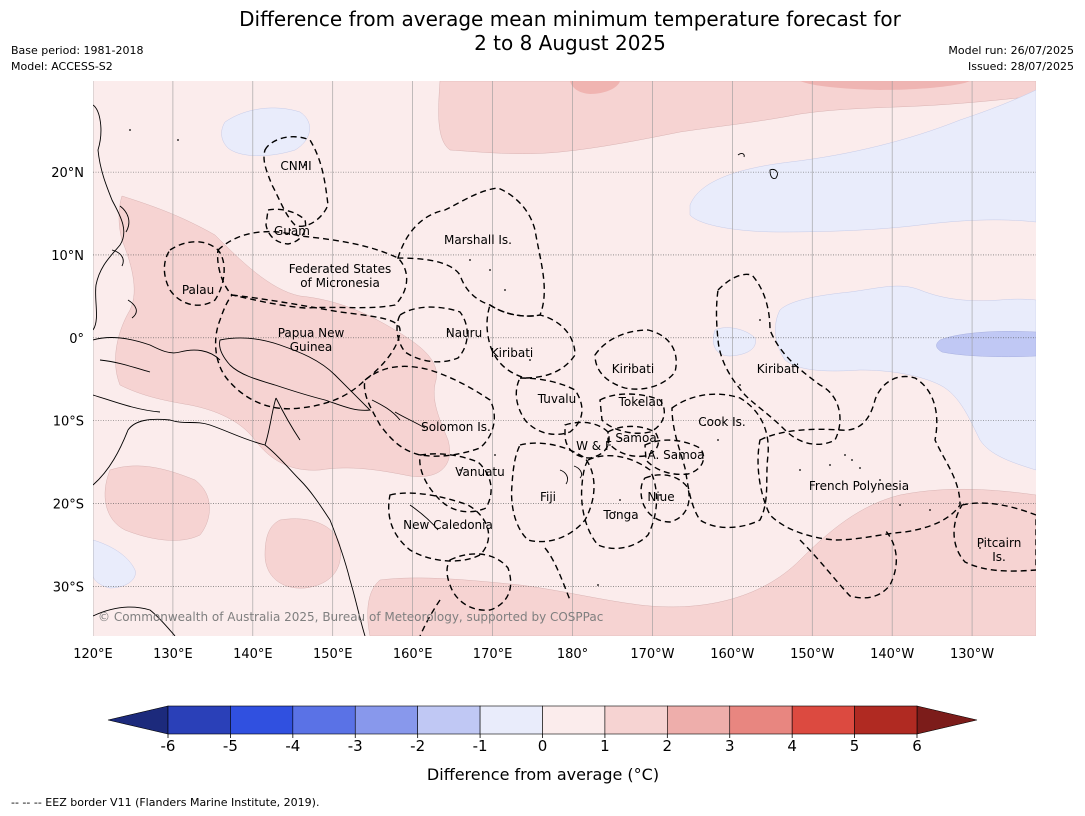  I want to click on warm-area-south-central, so click(701, 562).